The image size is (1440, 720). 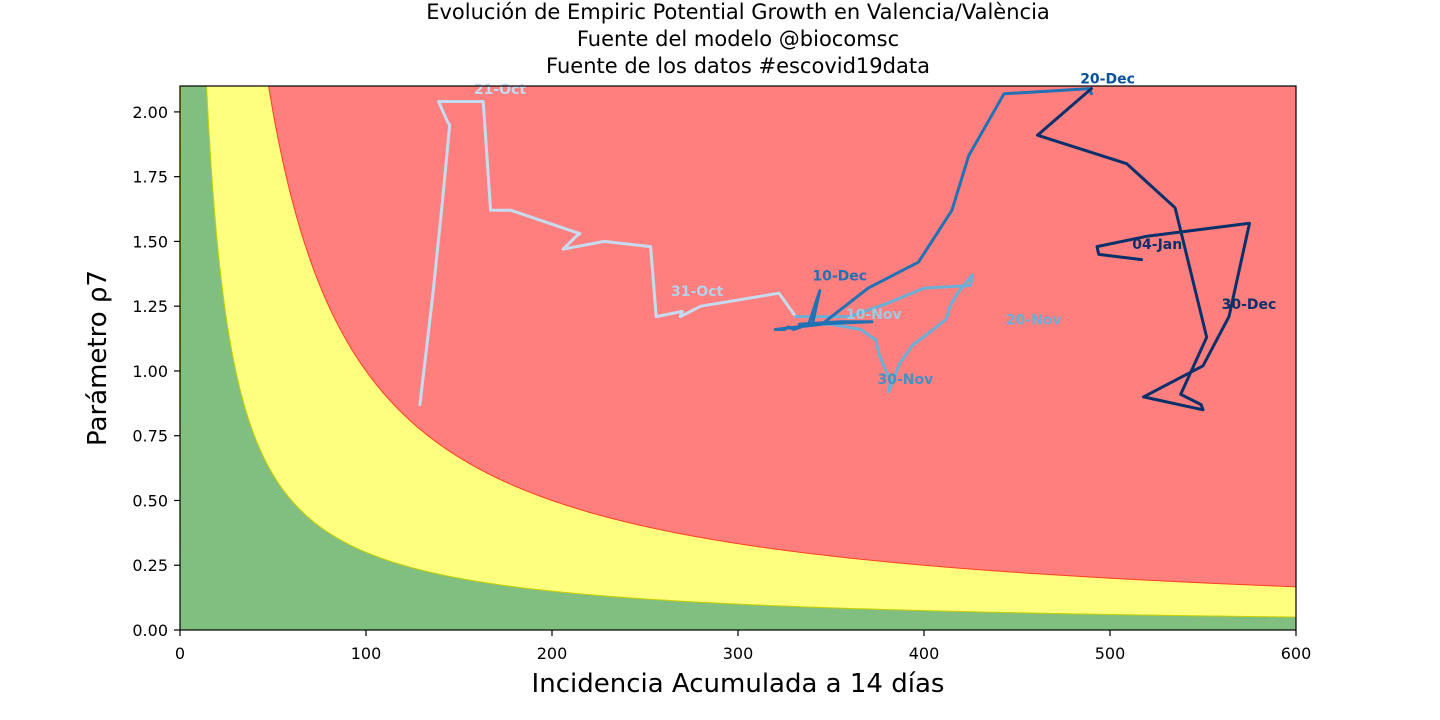 I want to click on date-label: 21-Oct, so click(x=500, y=90).